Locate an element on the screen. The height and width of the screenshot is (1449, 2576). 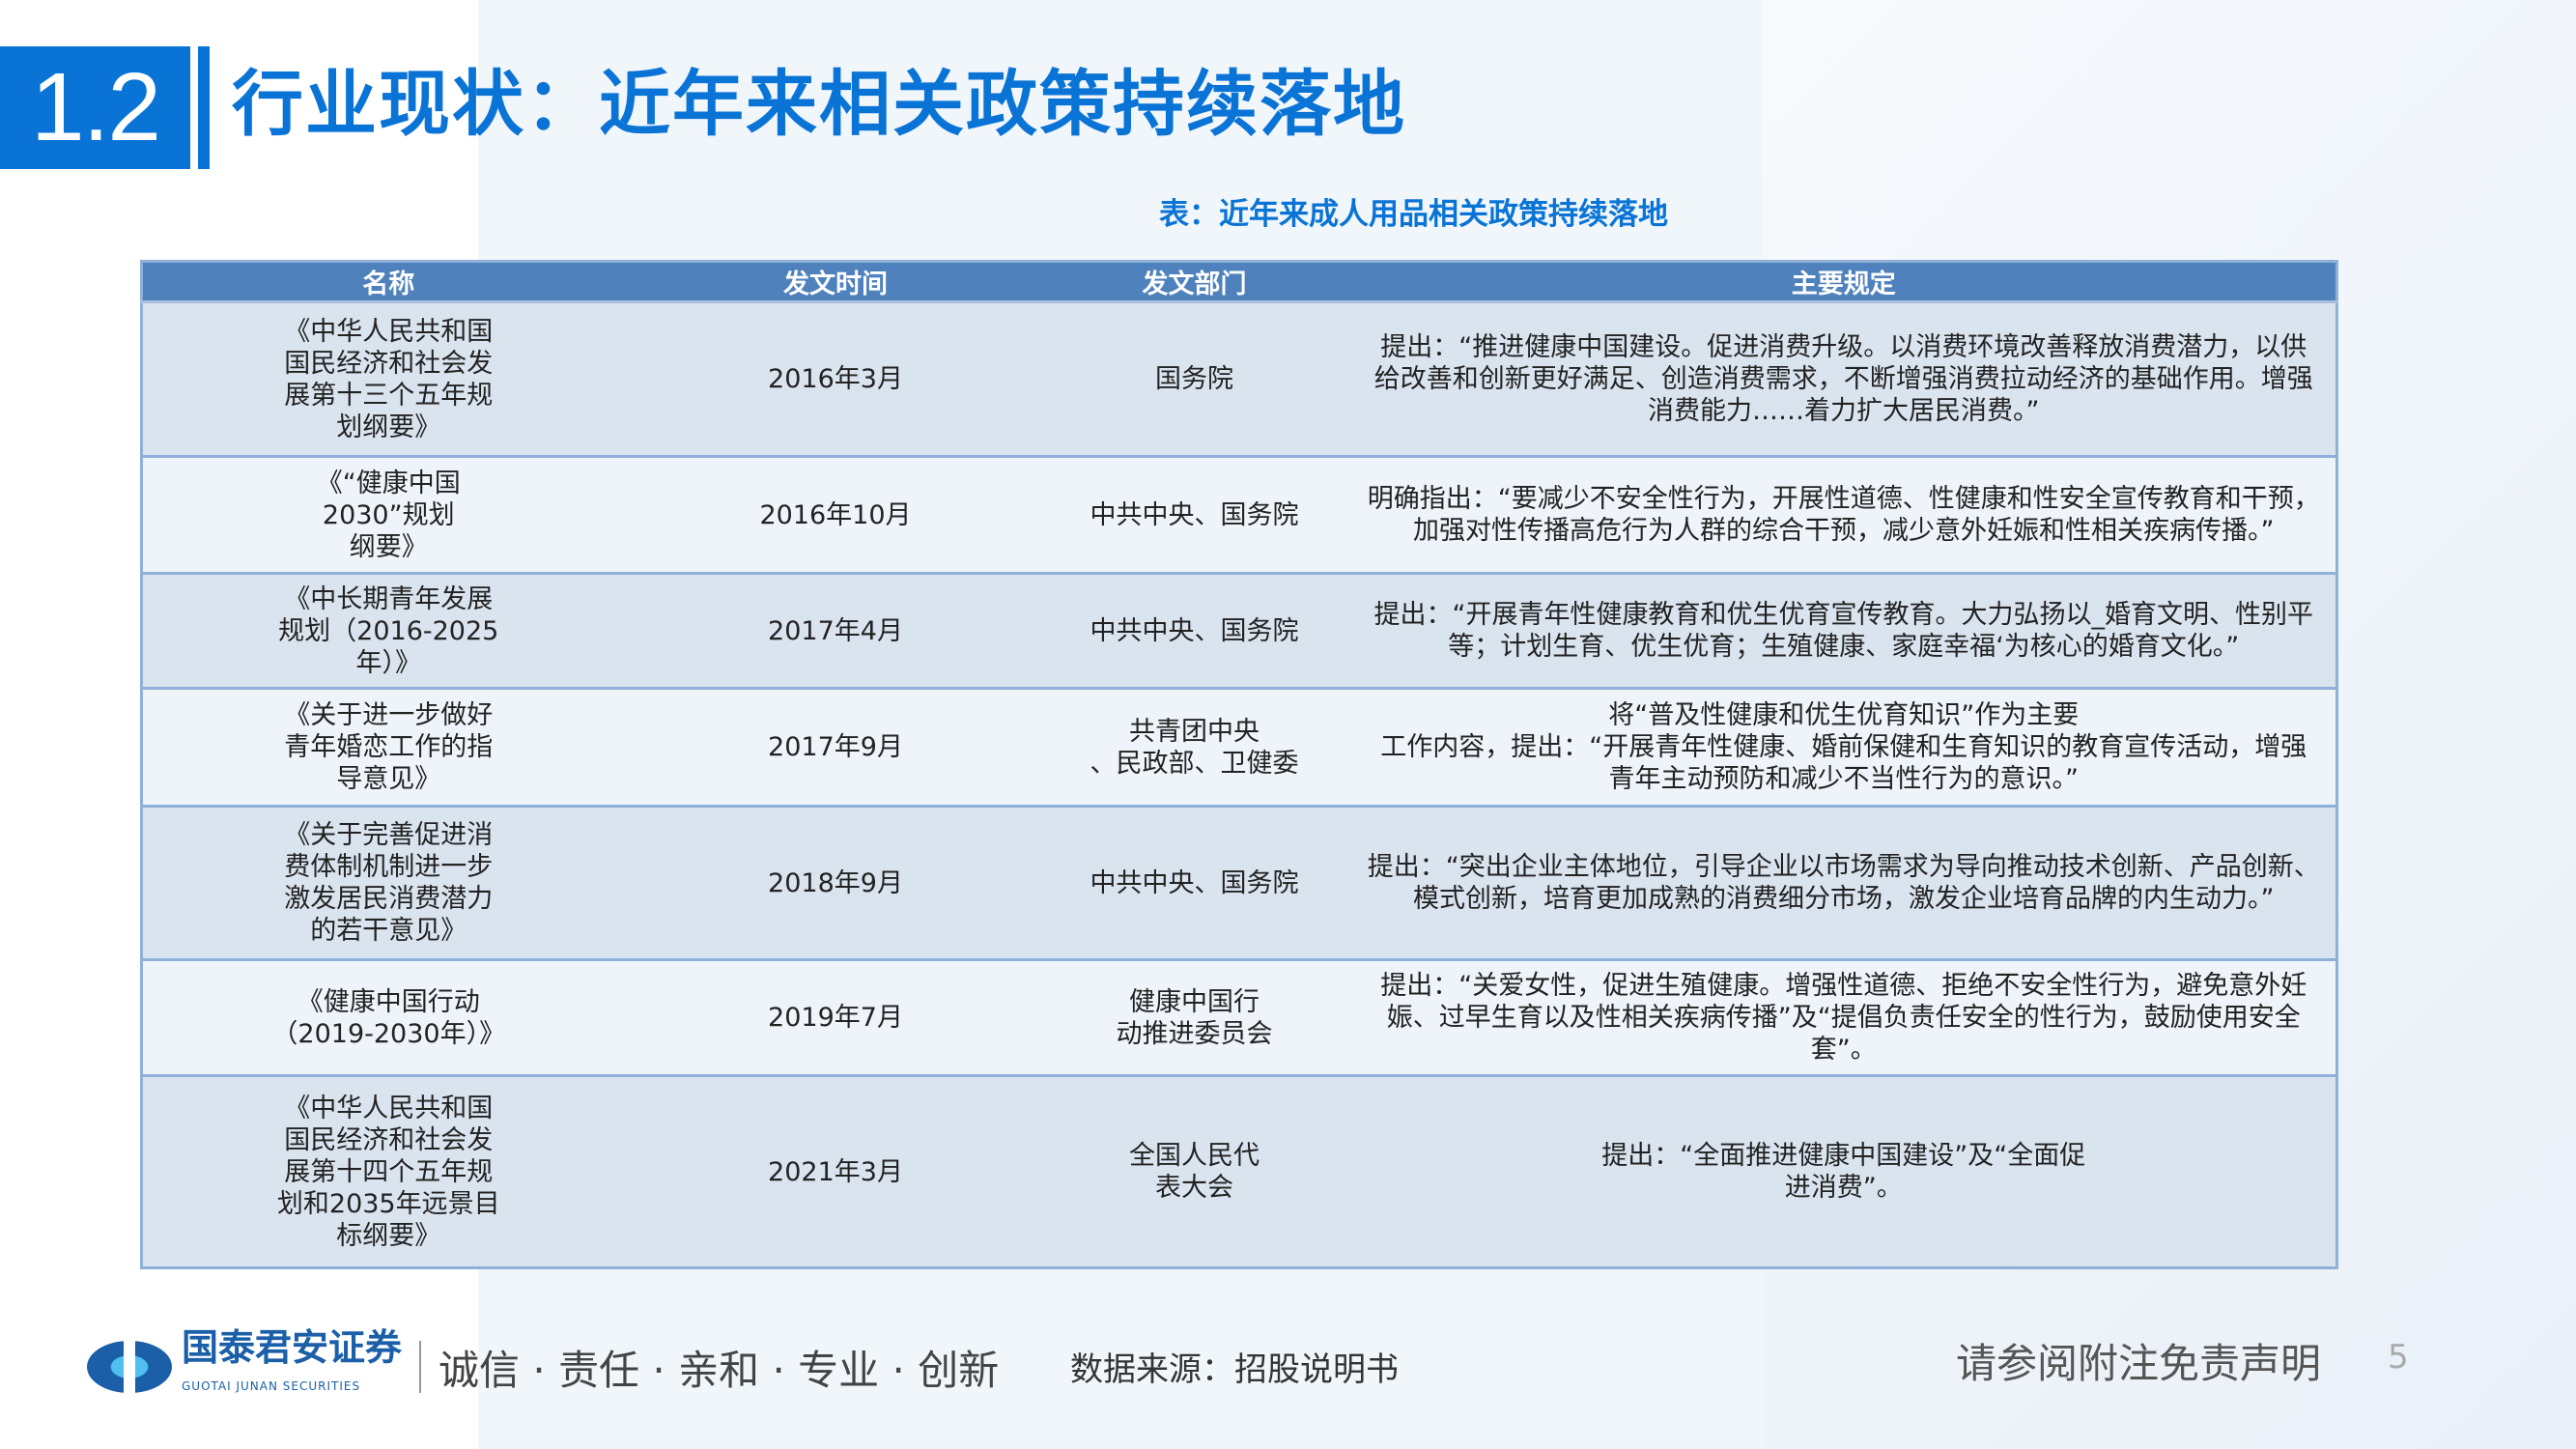
page-number: 5 is located at coordinates (2398, 1357).